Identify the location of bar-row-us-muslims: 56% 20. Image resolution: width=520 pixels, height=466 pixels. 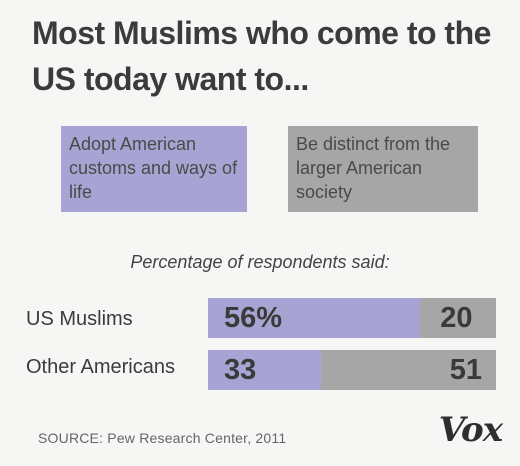
(352, 318).